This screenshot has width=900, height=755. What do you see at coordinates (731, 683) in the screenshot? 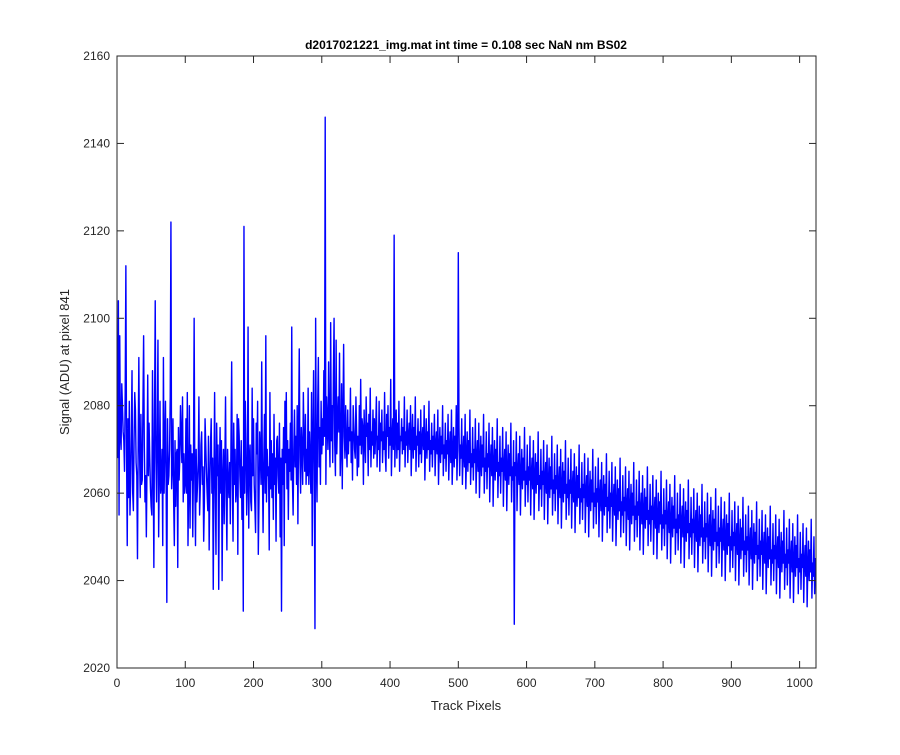
I see `x-tick-label: 900` at bounding box center [731, 683].